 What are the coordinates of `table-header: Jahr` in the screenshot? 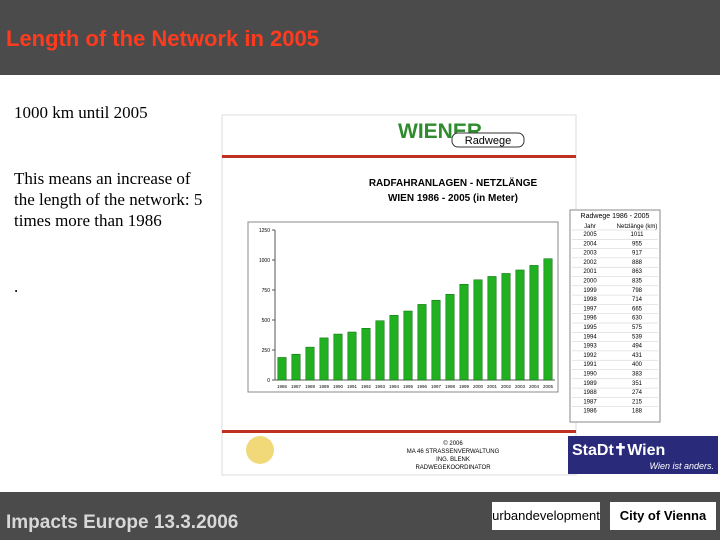 It's located at (590, 227).